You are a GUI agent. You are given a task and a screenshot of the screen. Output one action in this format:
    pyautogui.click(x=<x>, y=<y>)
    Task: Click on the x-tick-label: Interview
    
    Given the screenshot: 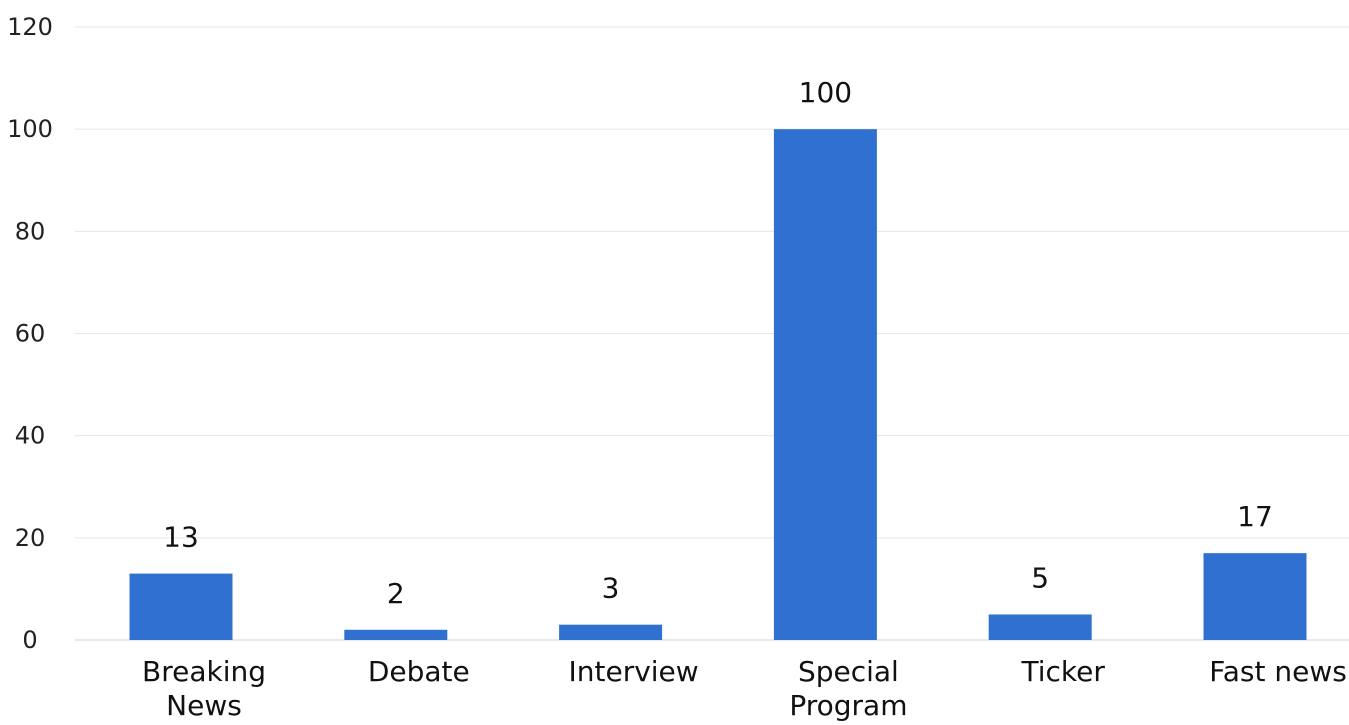 What is the action you would take?
    pyautogui.click(x=633, y=671)
    